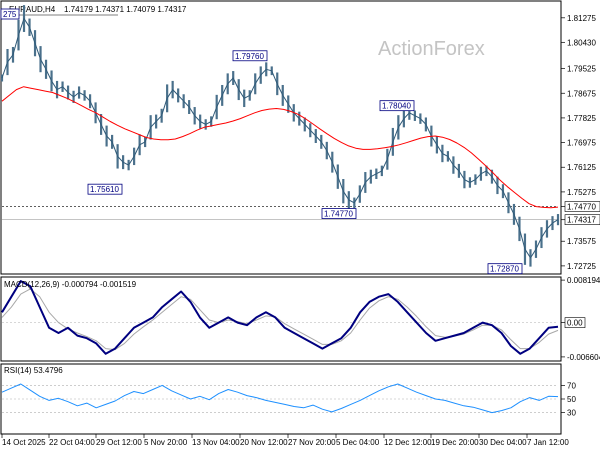 Image resolution: width=600 pixels, height=450 pixels. I want to click on macd-zero-tag, so click(575, 322).